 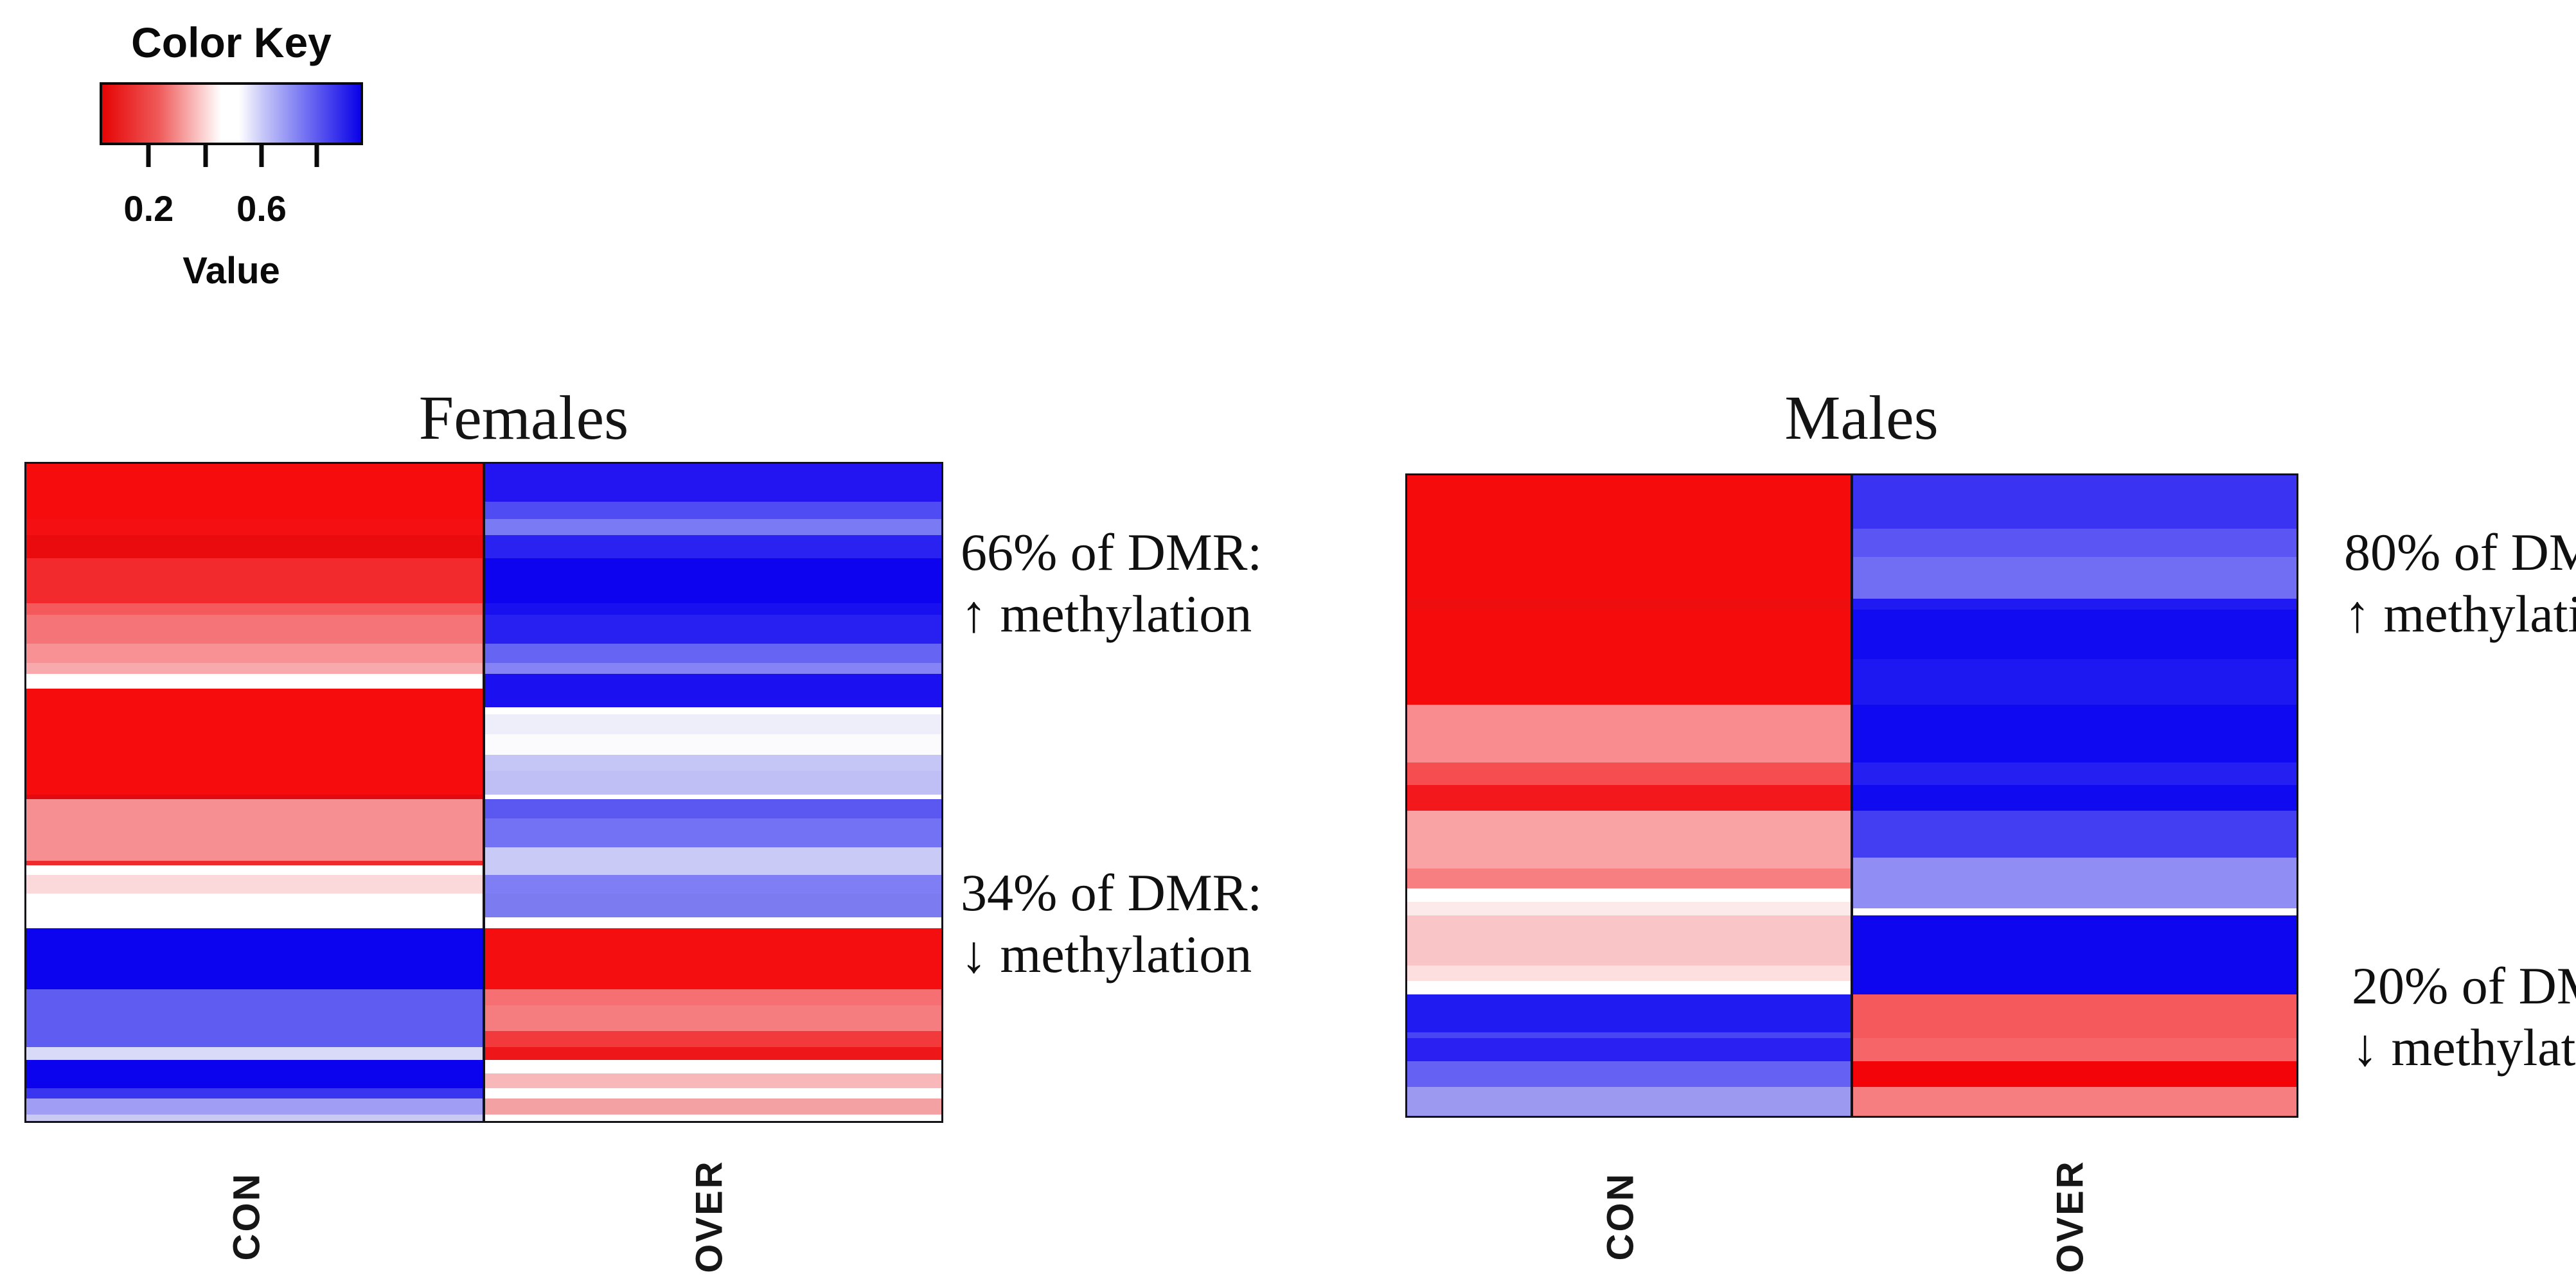 I want to click on column-divider, so click(x=484, y=793).